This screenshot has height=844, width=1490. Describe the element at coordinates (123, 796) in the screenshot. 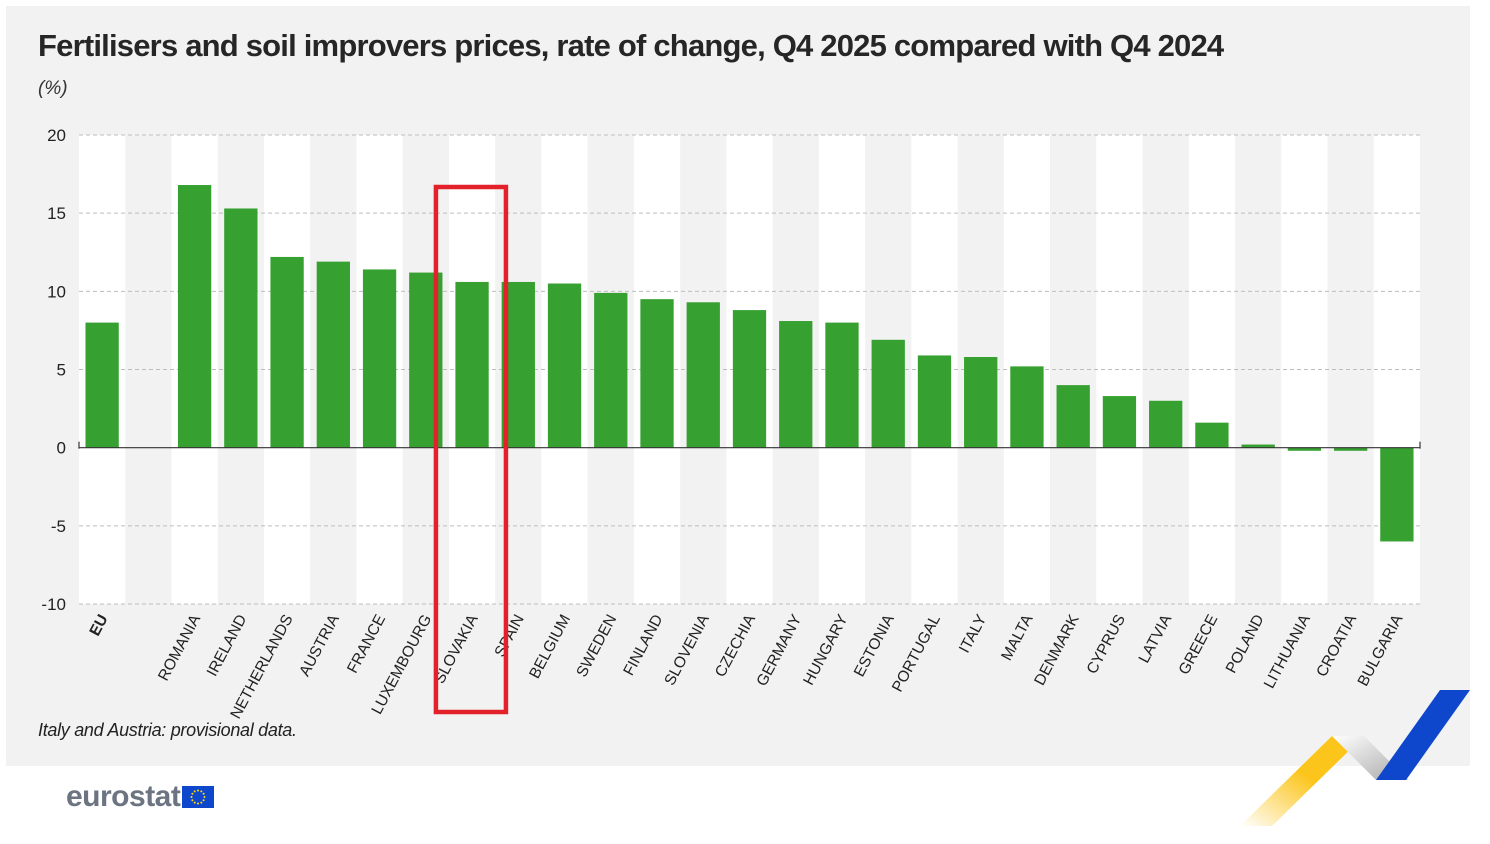

I see `logo-wordmark: eurostat` at that location.